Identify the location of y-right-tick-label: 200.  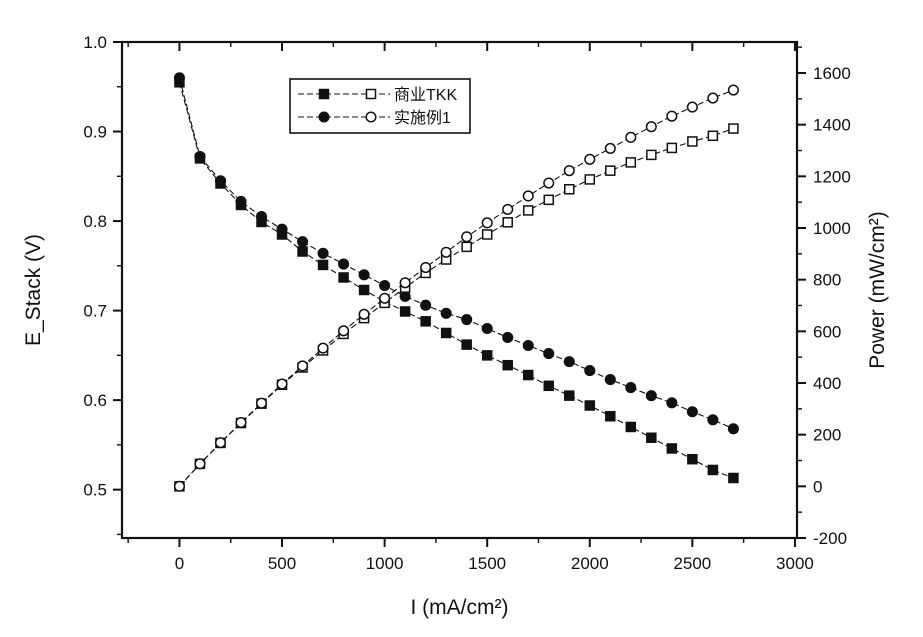
(827, 435).